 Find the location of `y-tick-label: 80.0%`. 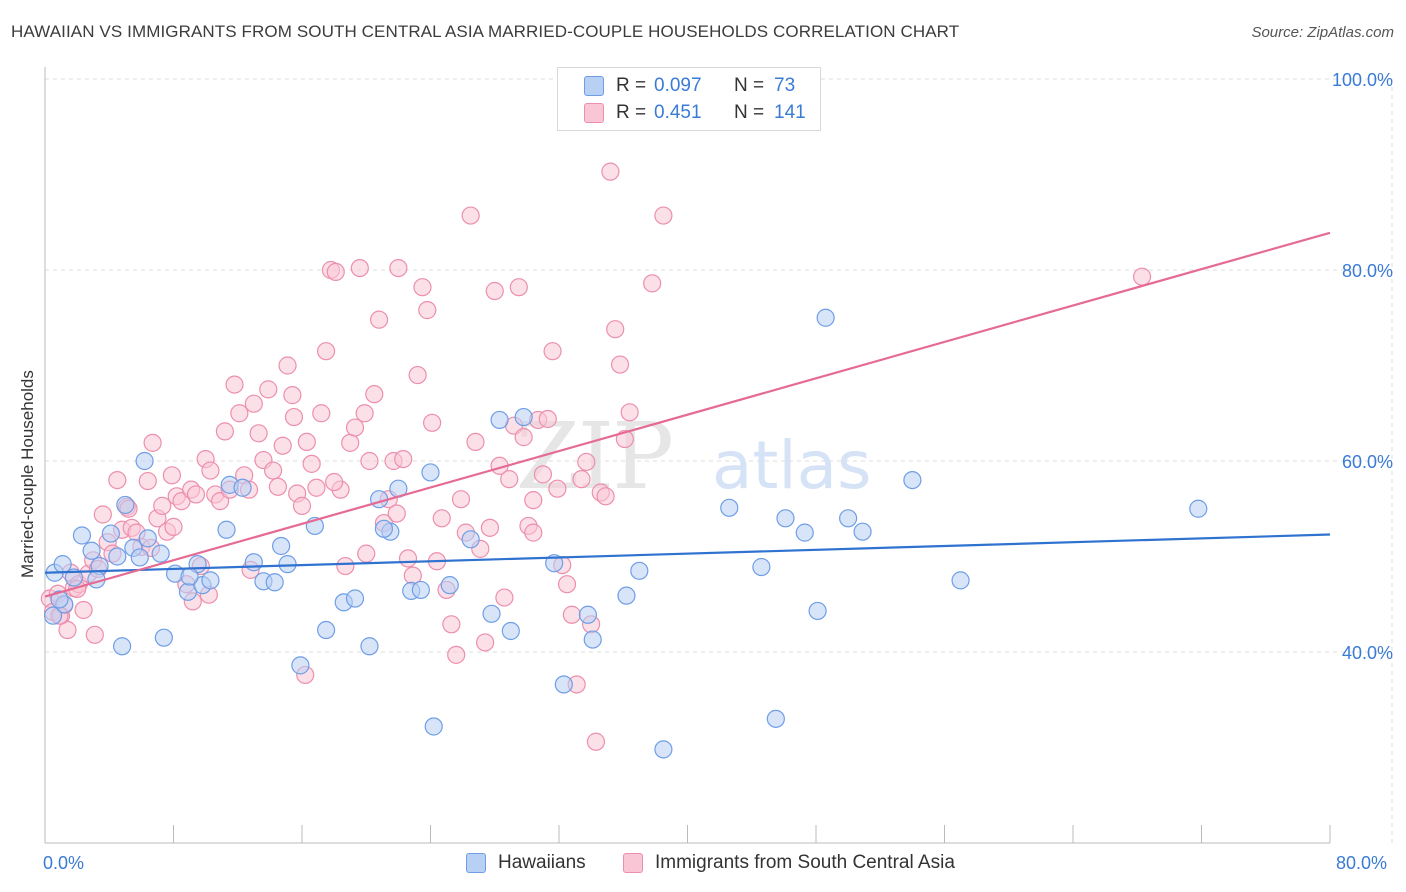

y-tick-label: 80.0% is located at coordinates (1367, 271).